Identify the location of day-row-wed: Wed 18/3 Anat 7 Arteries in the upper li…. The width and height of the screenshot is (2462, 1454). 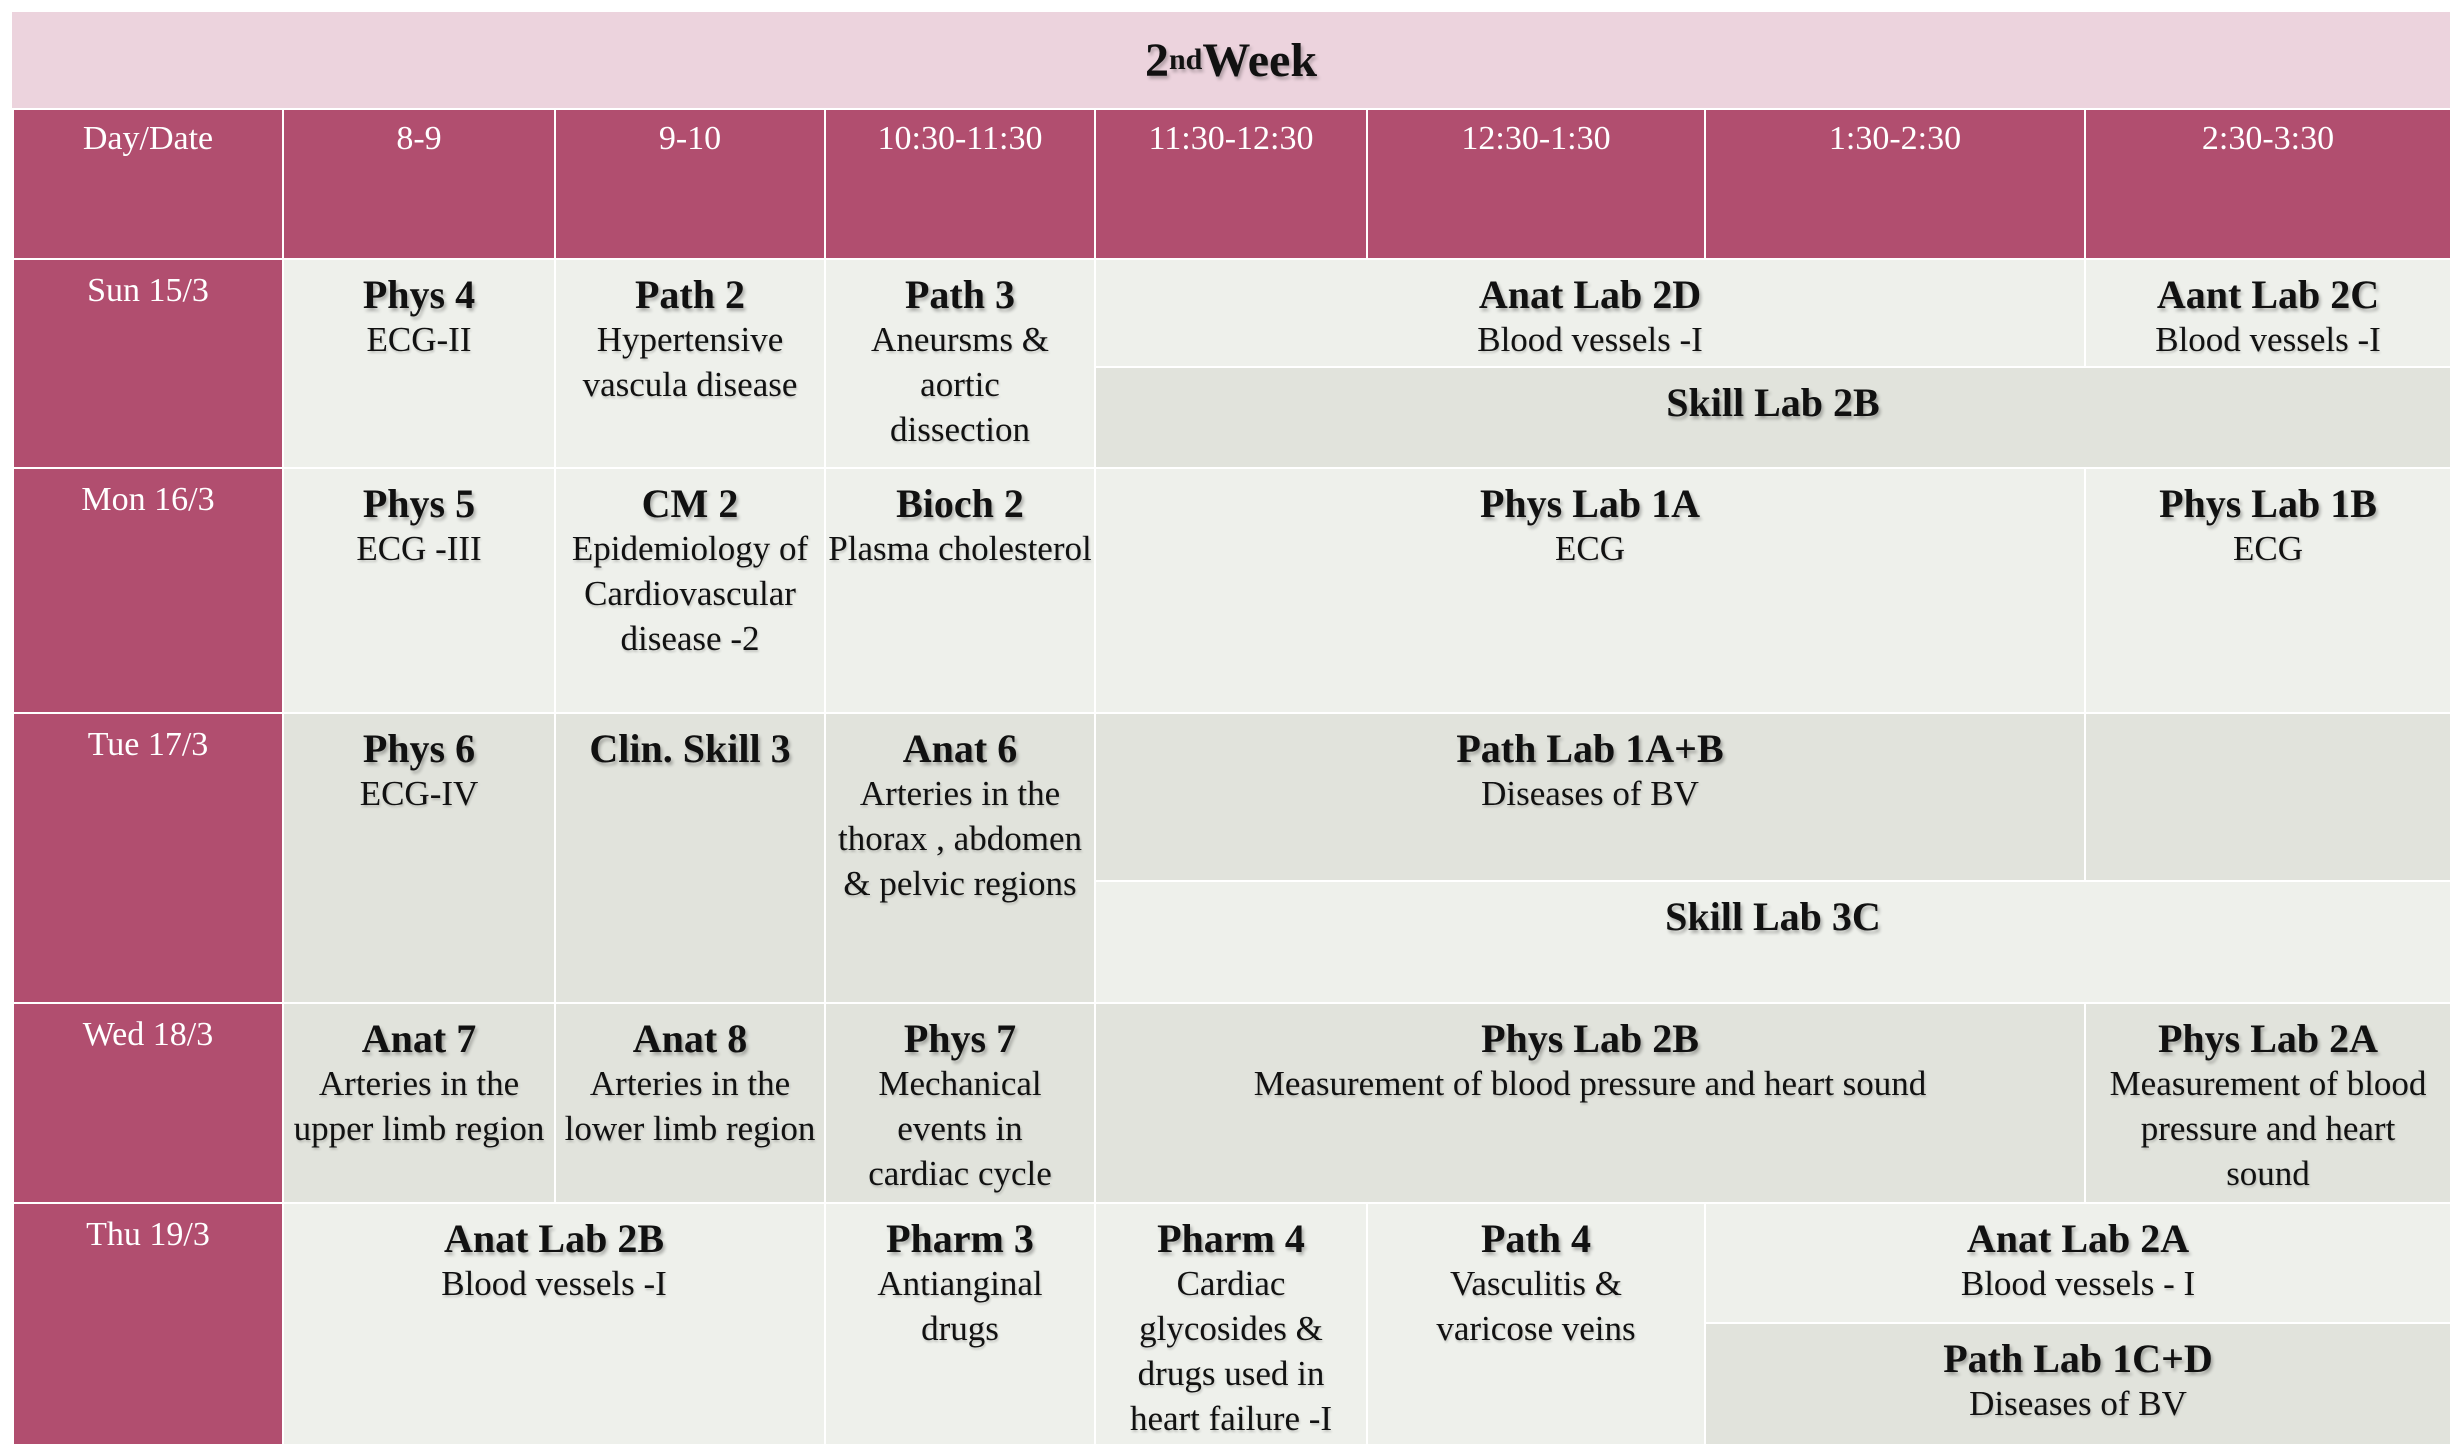
(1232, 1103).